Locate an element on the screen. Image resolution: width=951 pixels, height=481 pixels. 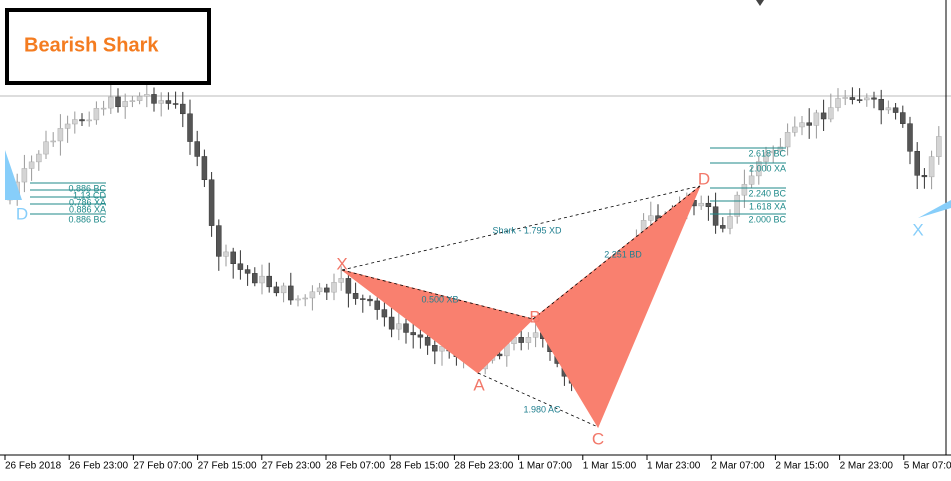
pattern-point-label: C is located at coordinates (598, 438).